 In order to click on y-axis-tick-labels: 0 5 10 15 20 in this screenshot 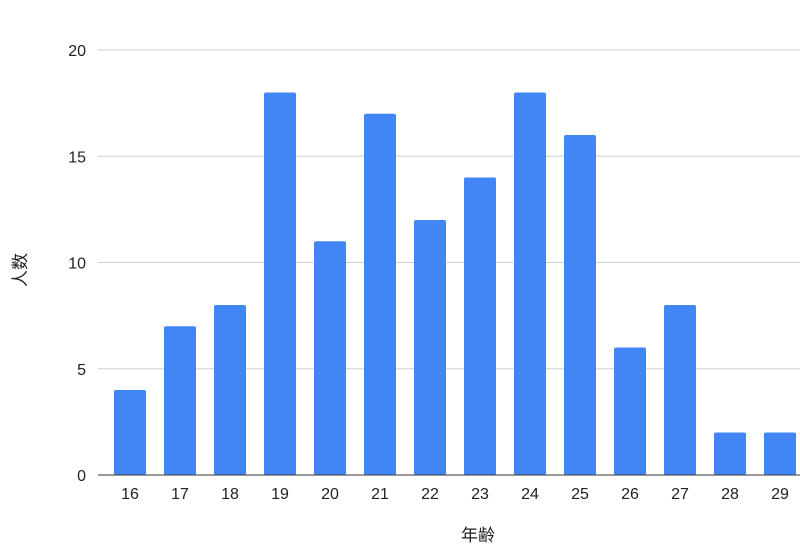, I will do `click(77, 264)`.